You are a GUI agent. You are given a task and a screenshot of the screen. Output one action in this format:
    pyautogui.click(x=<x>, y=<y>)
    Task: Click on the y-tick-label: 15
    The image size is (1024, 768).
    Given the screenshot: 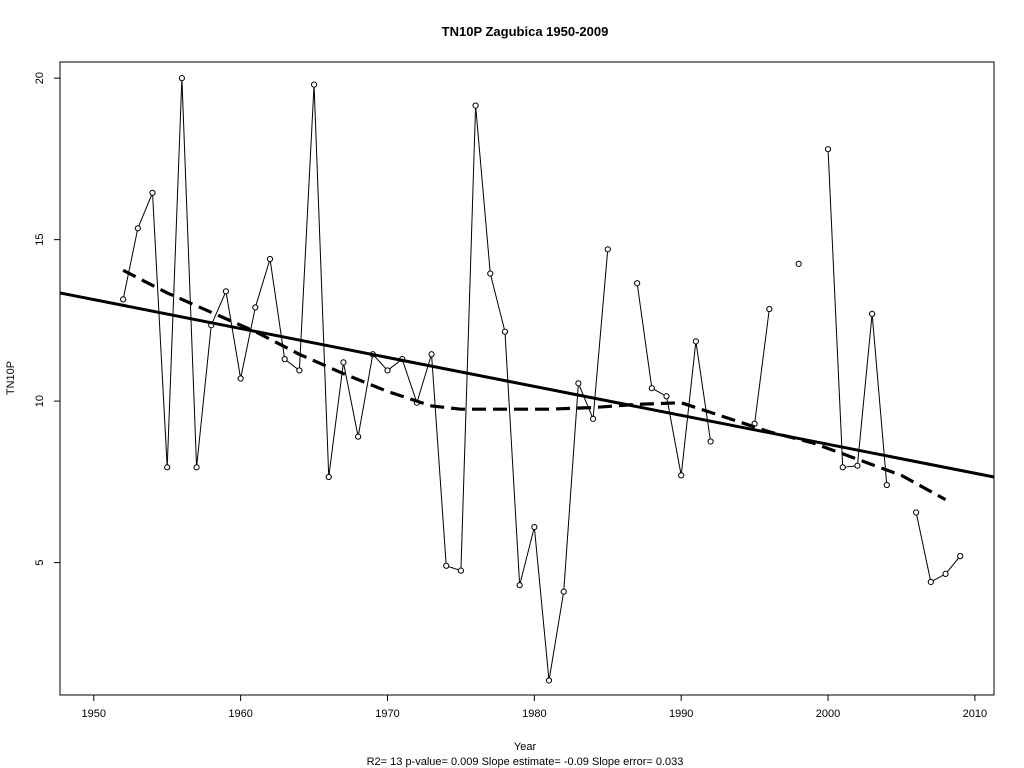 What is the action you would take?
    pyautogui.click(x=40, y=240)
    